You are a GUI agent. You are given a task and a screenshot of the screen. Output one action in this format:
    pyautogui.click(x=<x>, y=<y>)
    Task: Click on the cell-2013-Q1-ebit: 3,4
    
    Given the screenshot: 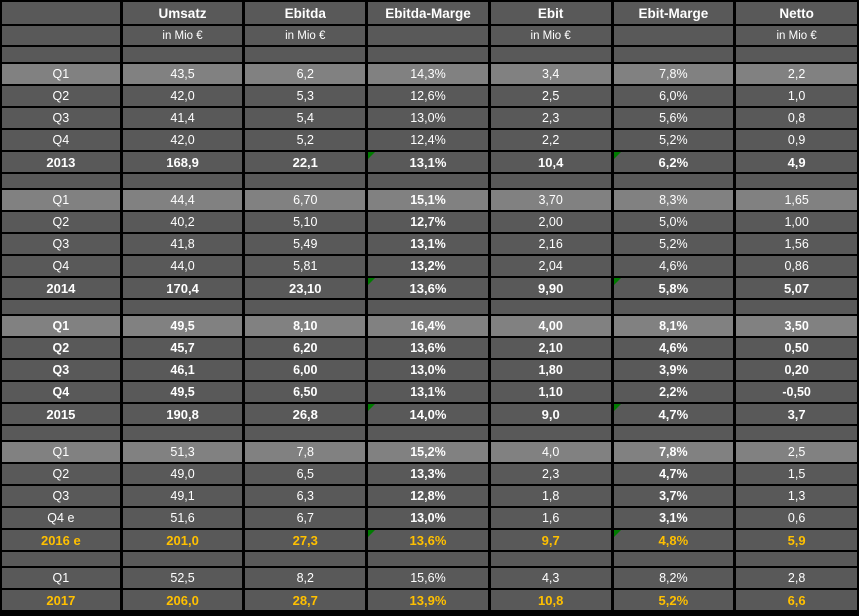 What is the action you would take?
    pyautogui.click(x=552, y=75)
    